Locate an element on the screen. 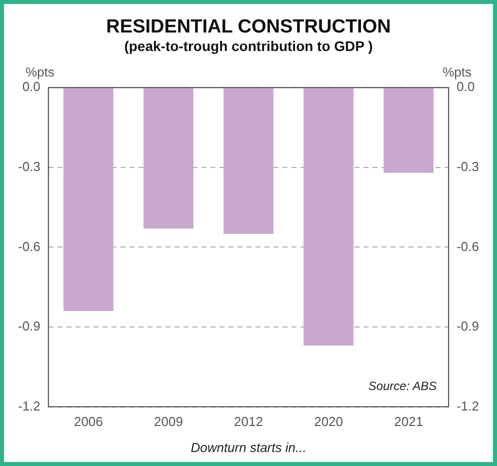  y2-tick-label: -0.6 is located at coordinates (468, 246).